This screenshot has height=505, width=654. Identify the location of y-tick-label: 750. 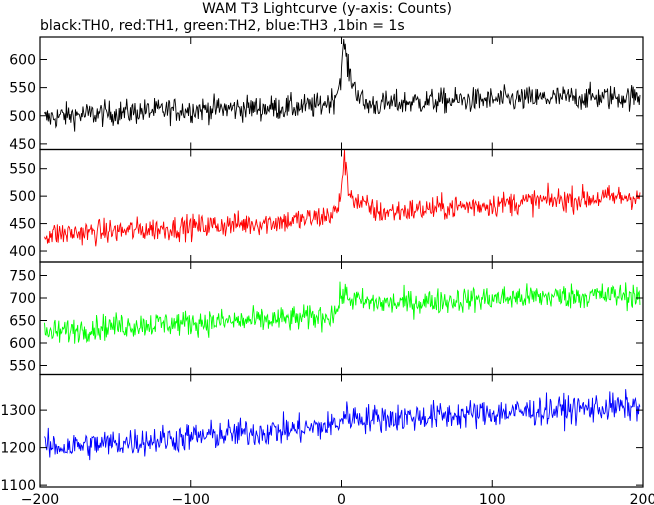
(22, 277).